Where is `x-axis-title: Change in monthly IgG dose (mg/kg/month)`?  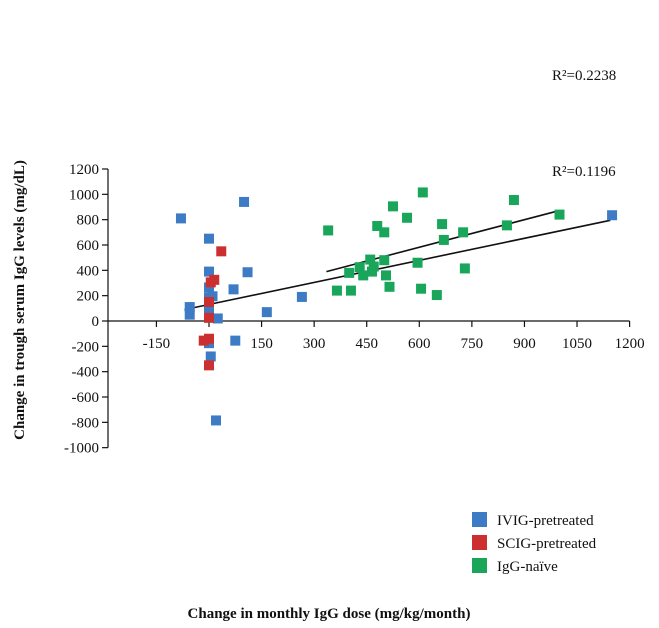
x-axis-title: Change in monthly IgG dose (mg/kg/month) is located at coordinates (329, 614).